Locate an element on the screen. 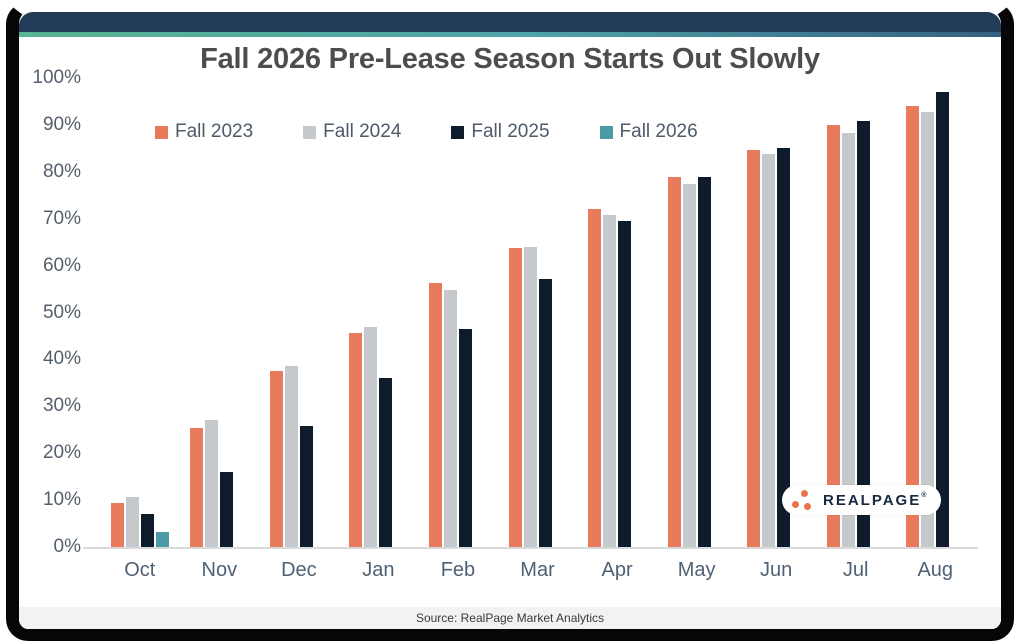  bar-fall-2025-jun is located at coordinates (784, 347).